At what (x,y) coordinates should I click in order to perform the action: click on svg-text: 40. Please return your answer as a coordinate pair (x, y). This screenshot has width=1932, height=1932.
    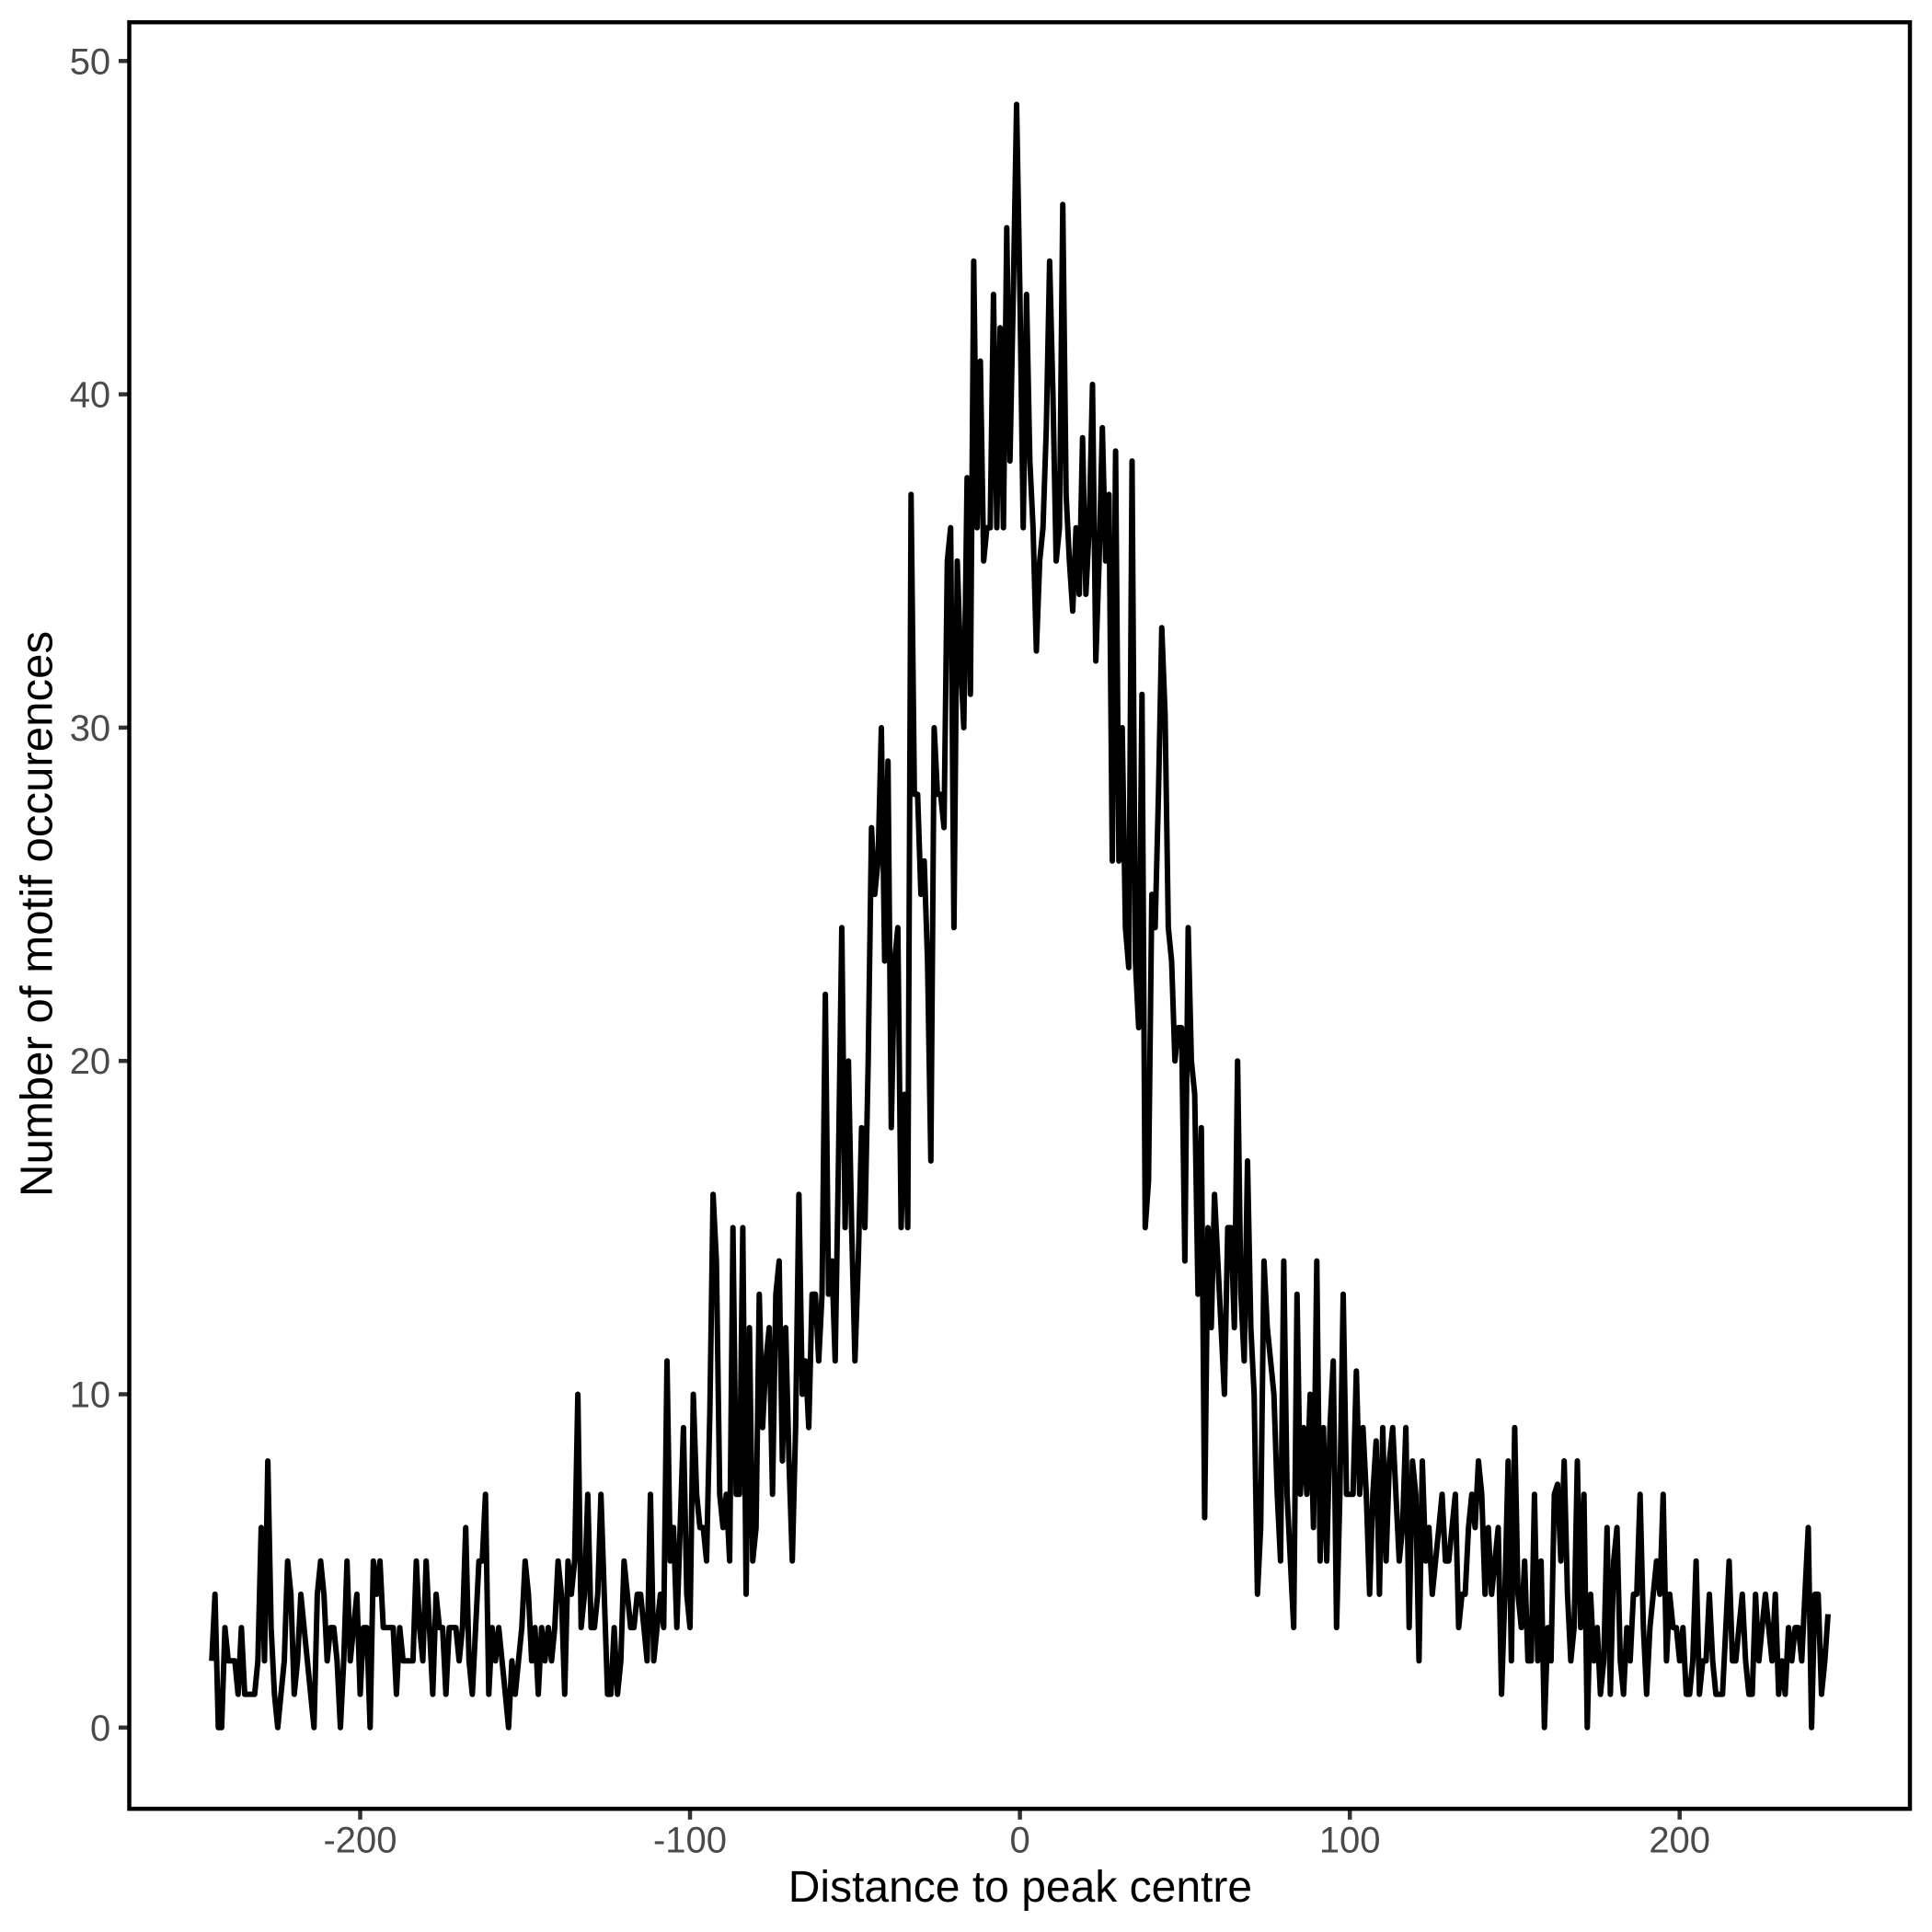
    Looking at the image, I should click on (90, 395).